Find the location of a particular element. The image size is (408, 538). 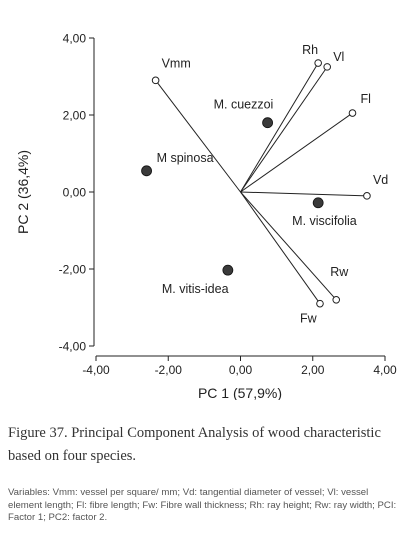

point-label-m-vitis-idea: M. vitis-idea is located at coordinates (195, 289).